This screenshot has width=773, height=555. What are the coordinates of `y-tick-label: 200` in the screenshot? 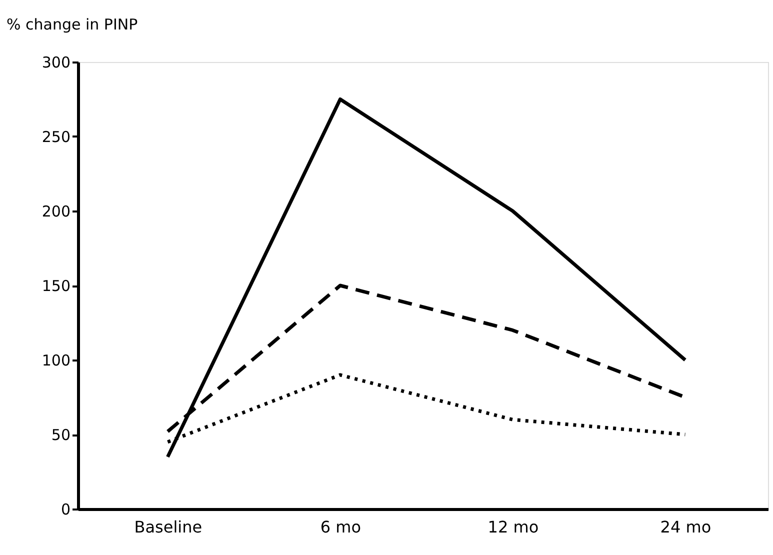 It's located at (56, 211).